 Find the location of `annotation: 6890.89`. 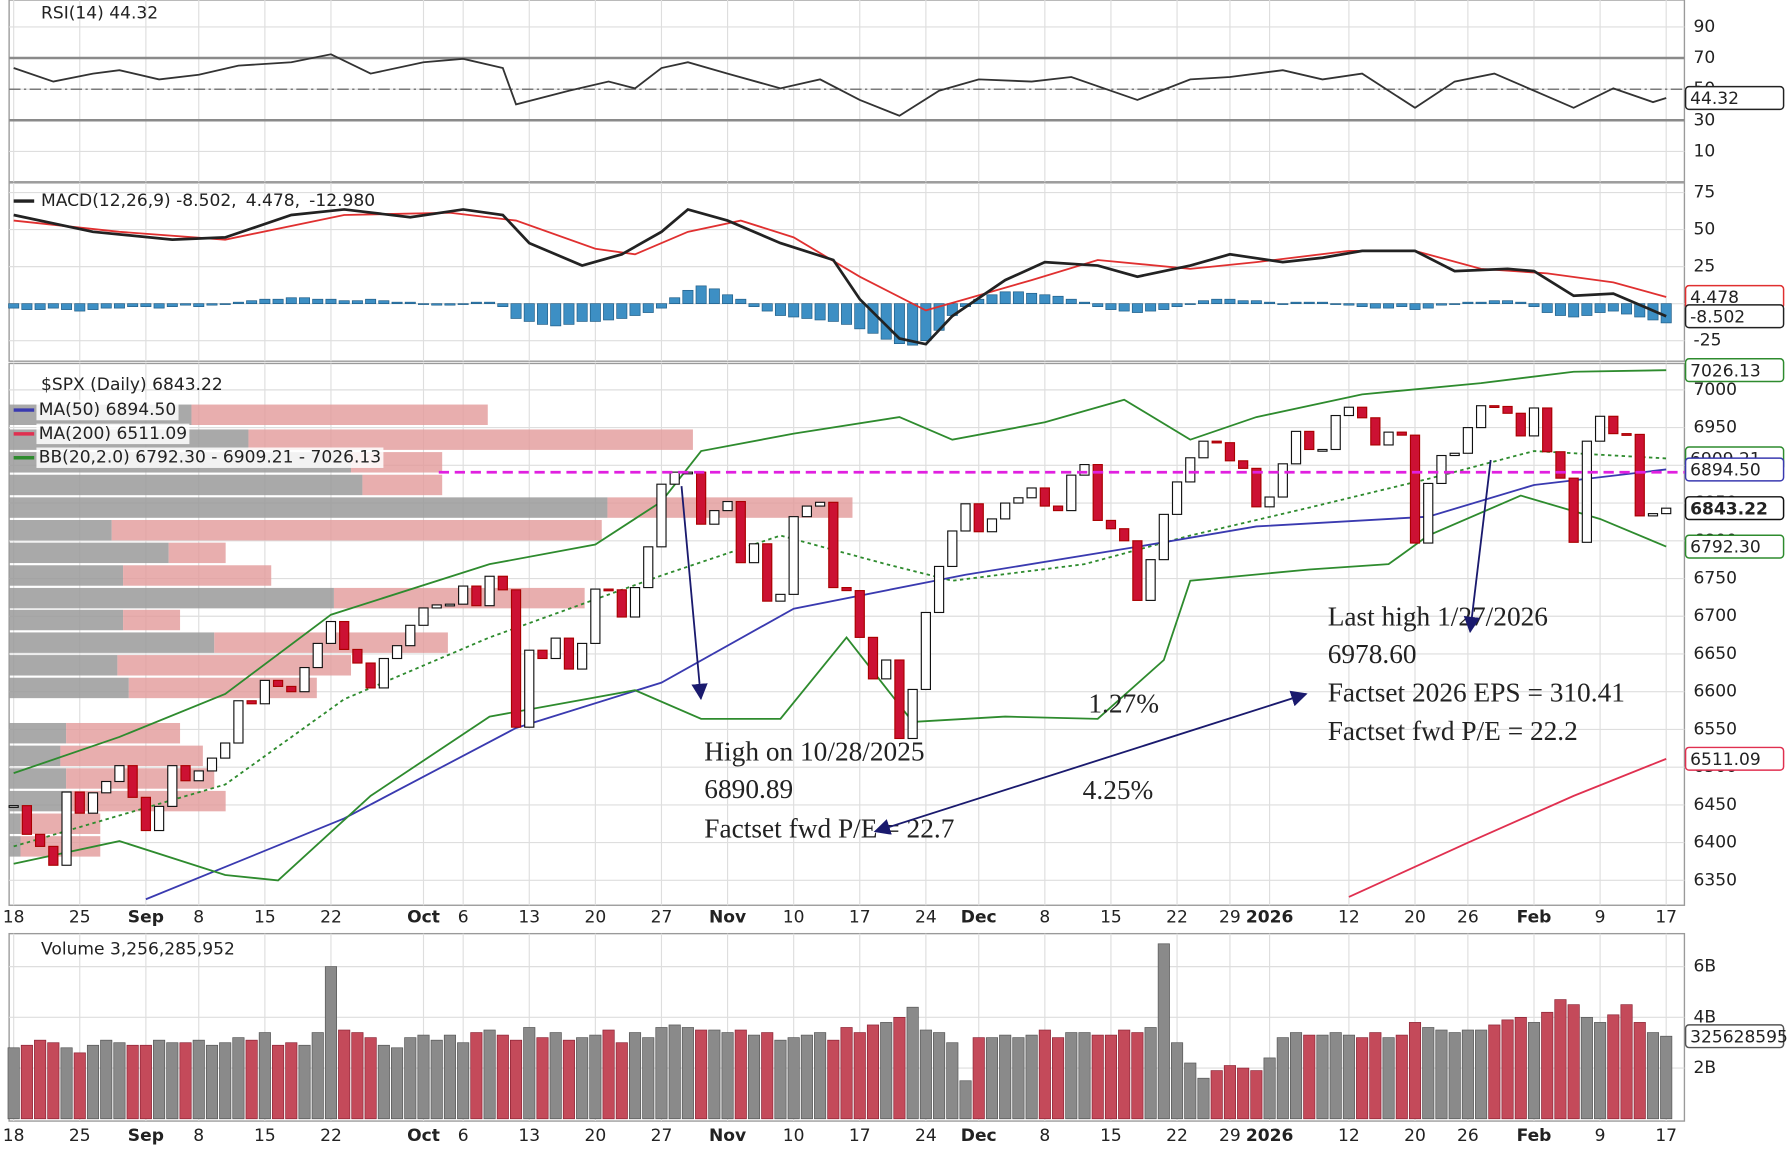

annotation: 6890.89 is located at coordinates (748, 789).